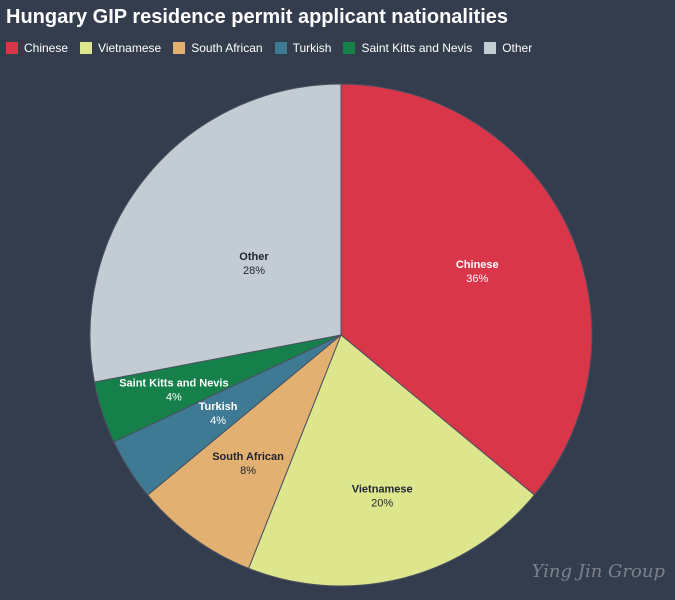  What do you see at coordinates (46, 48) in the screenshot?
I see `legend-label: Chinese` at bounding box center [46, 48].